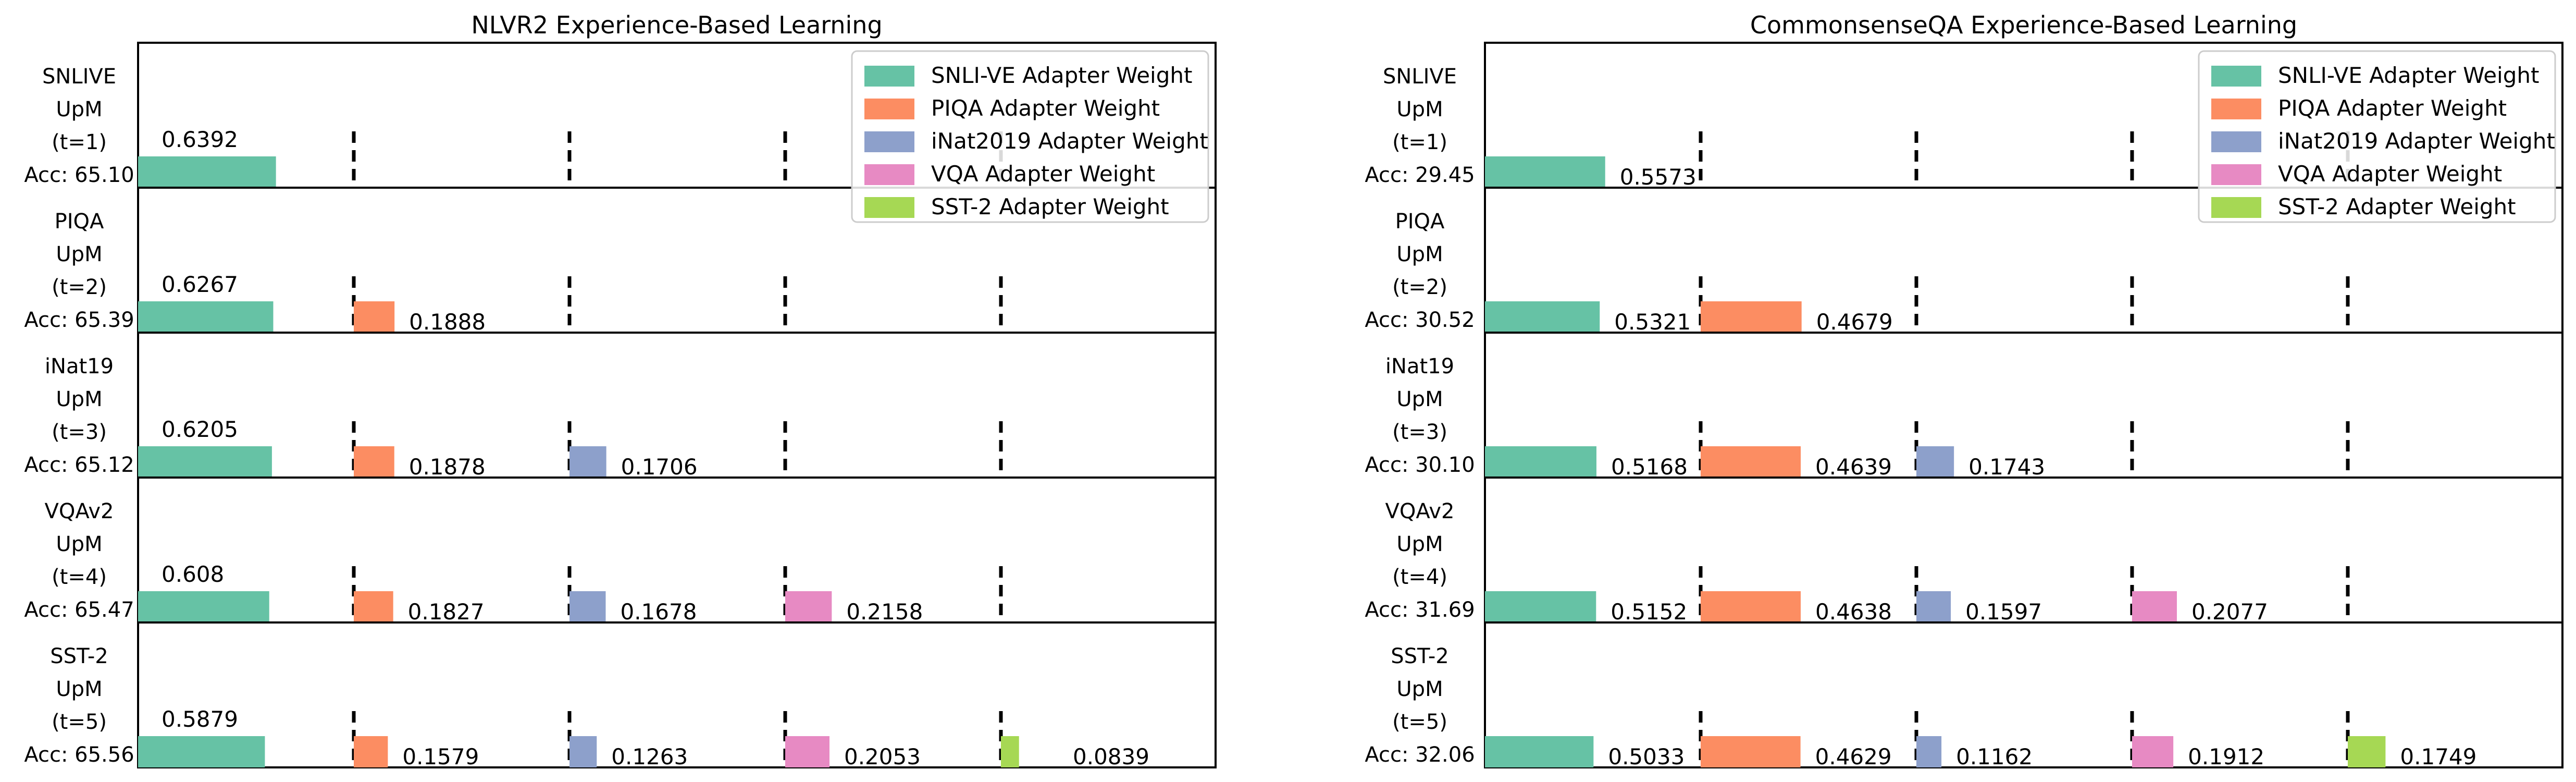  What do you see at coordinates (1649, 612) in the screenshot?
I see `bar-value-label: 0.5152` at bounding box center [1649, 612].